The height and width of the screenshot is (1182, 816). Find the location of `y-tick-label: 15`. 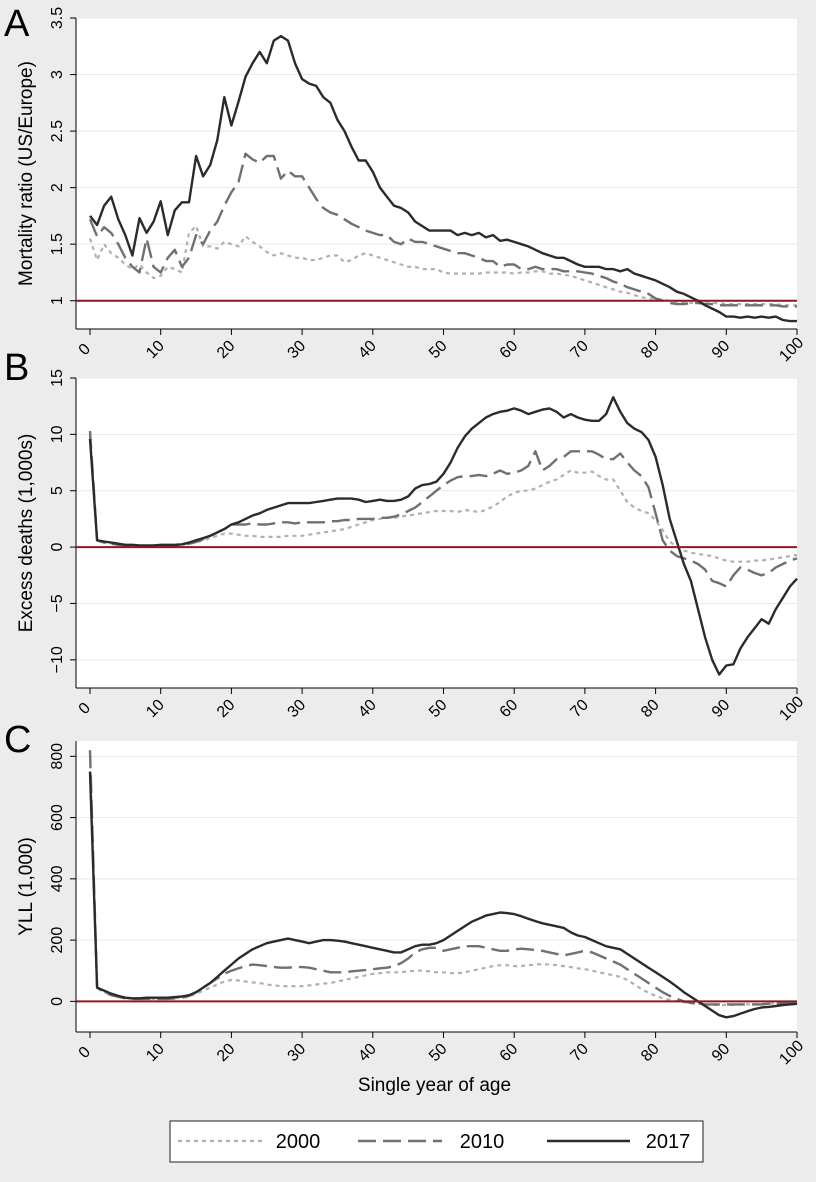

y-tick-label: 15 is located at coordinates (57, 378).